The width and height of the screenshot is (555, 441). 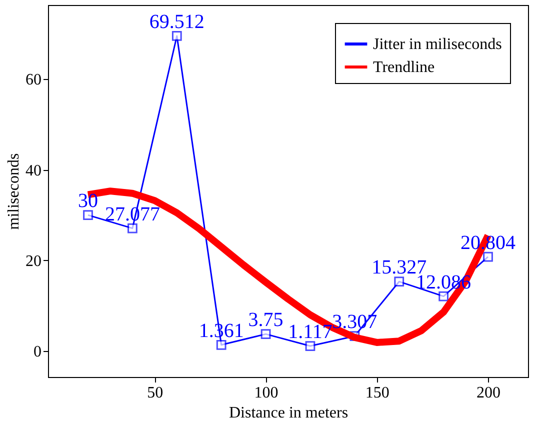 What do you see at coordinates (377, 393) in the screenshot?
I see `x-tick-label: 150` at bounding box center [377, 393].